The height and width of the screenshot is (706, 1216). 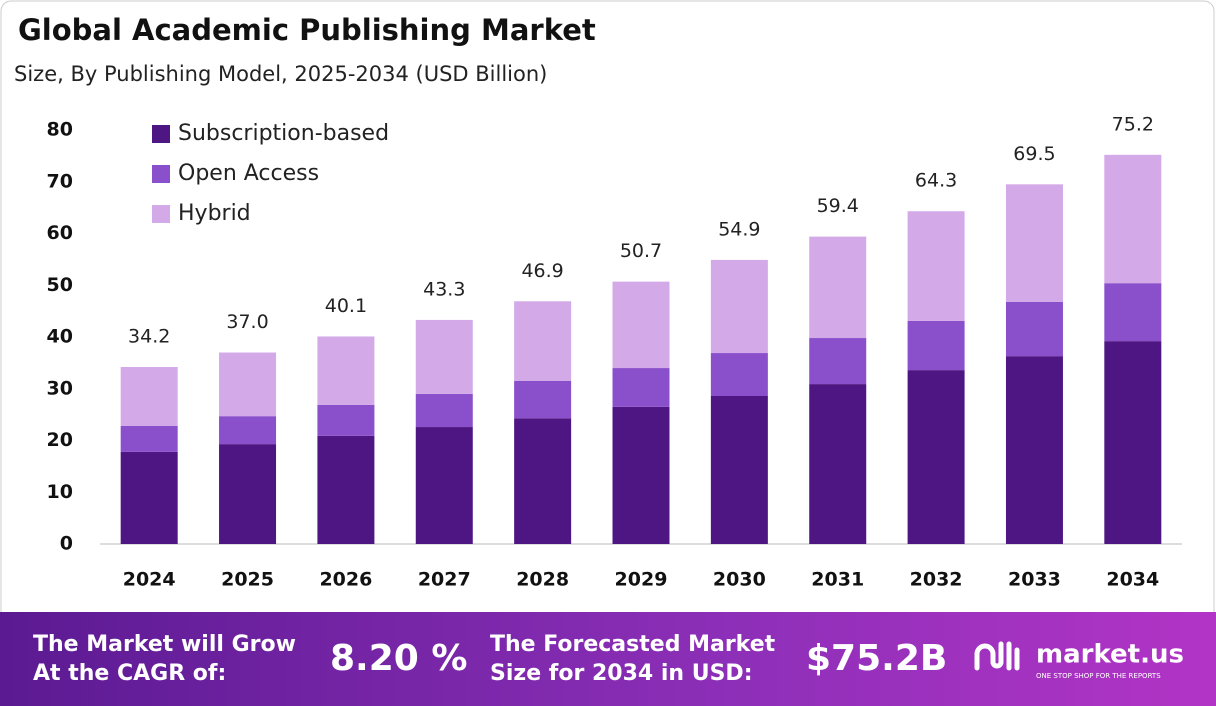 I want to click on y-tick-label: 30, so click(x=60, y=388).